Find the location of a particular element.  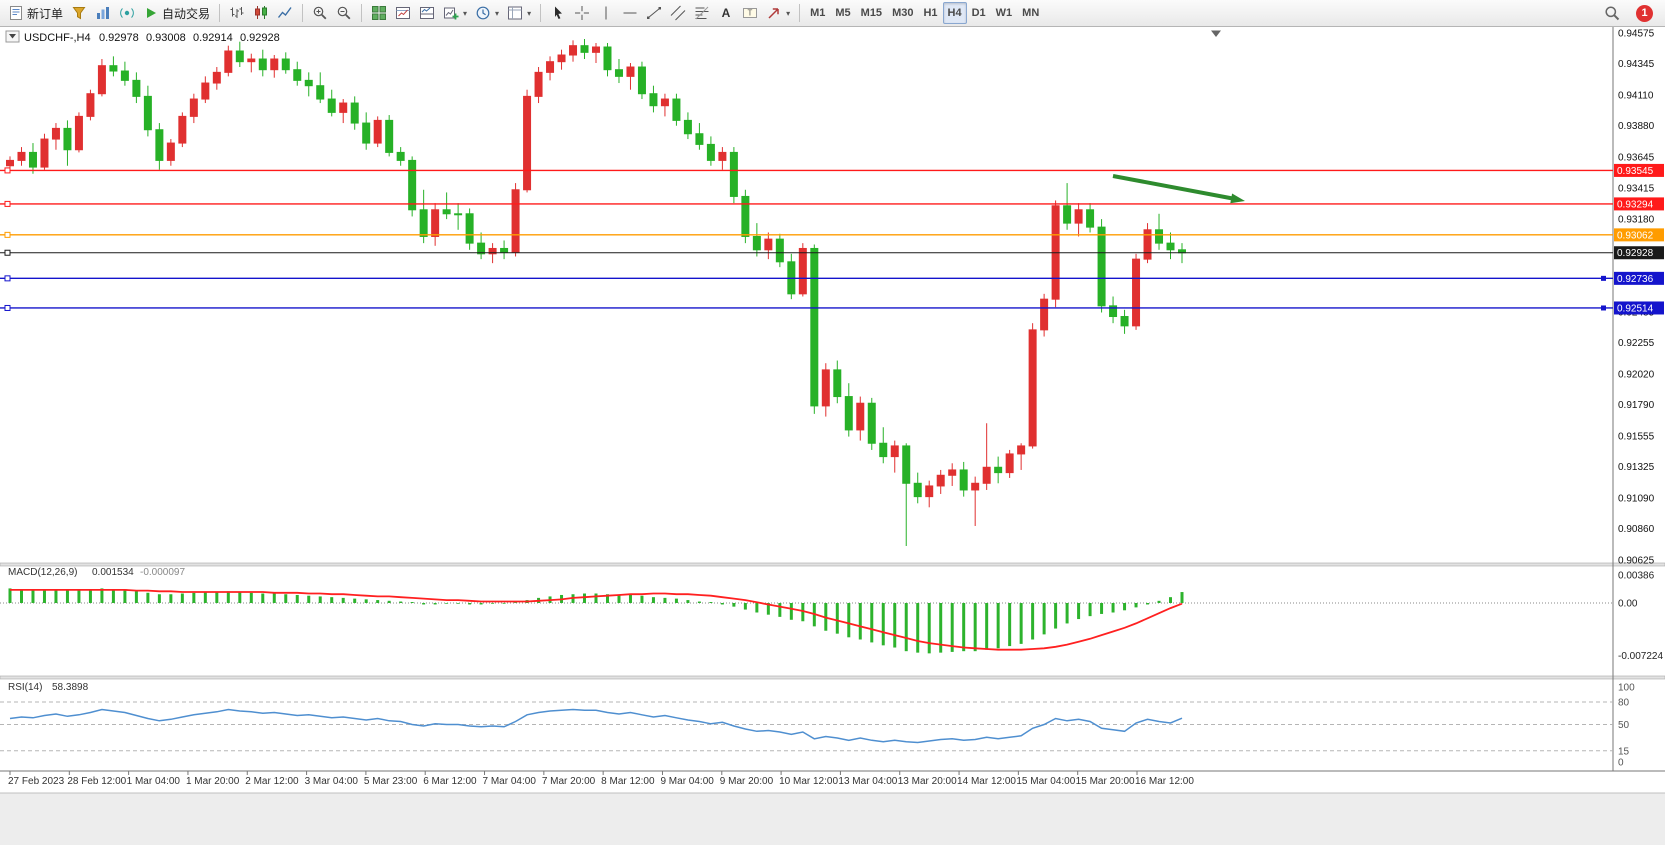

timeframe-h1: H1 is located at coordinates (930, 13).